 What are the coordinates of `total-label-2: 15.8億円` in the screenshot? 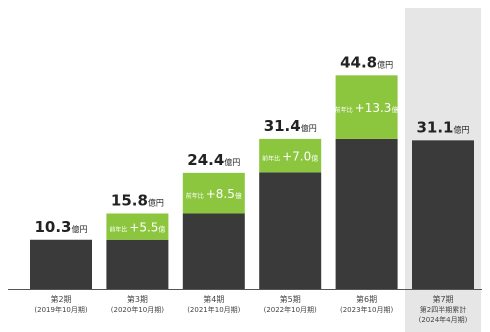 It's located at (137, 200).